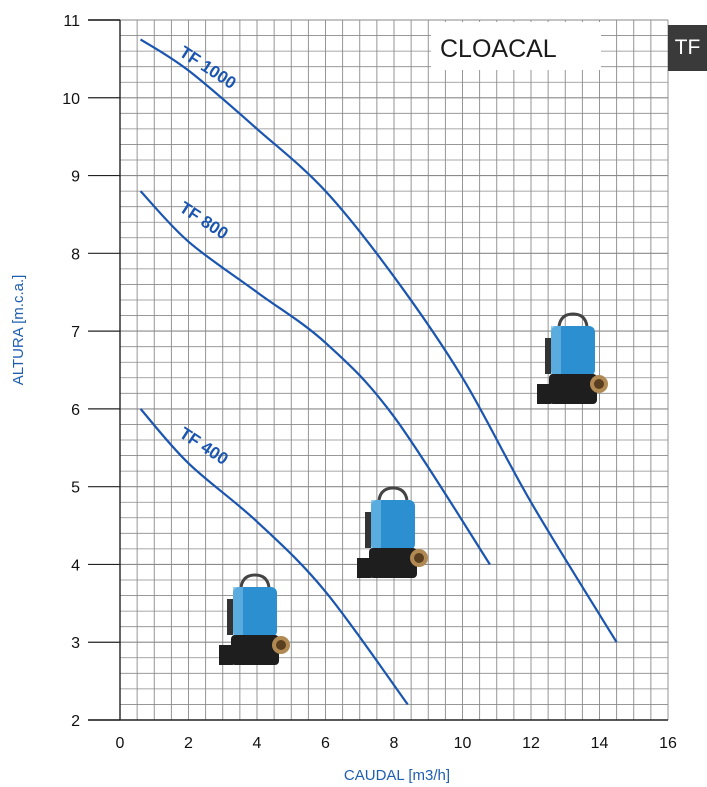  I want to click on x-tick-label: 6, so click(325, 743).